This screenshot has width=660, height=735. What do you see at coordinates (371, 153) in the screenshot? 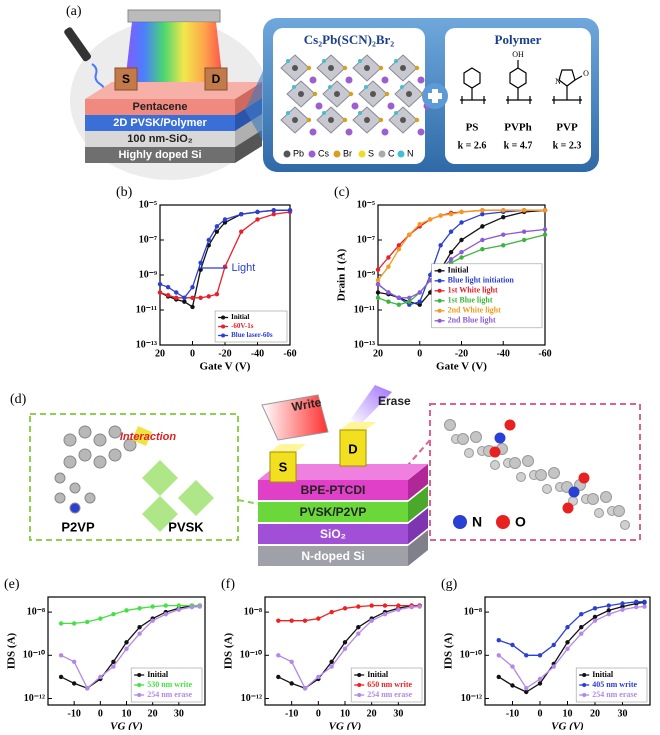
I see `atom-label: S` at bounding box center [371, 153].